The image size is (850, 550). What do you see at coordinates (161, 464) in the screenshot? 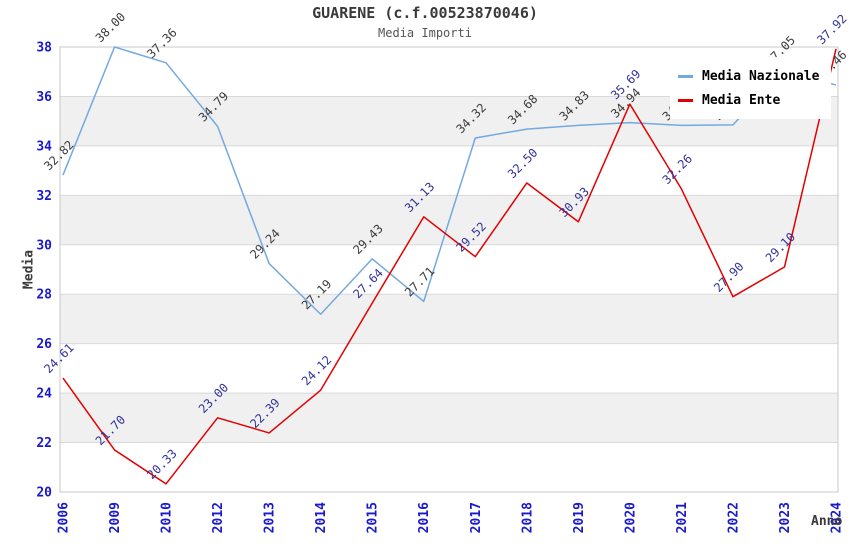
I see `point-label: 20.33` at bounding box center [161, 464].